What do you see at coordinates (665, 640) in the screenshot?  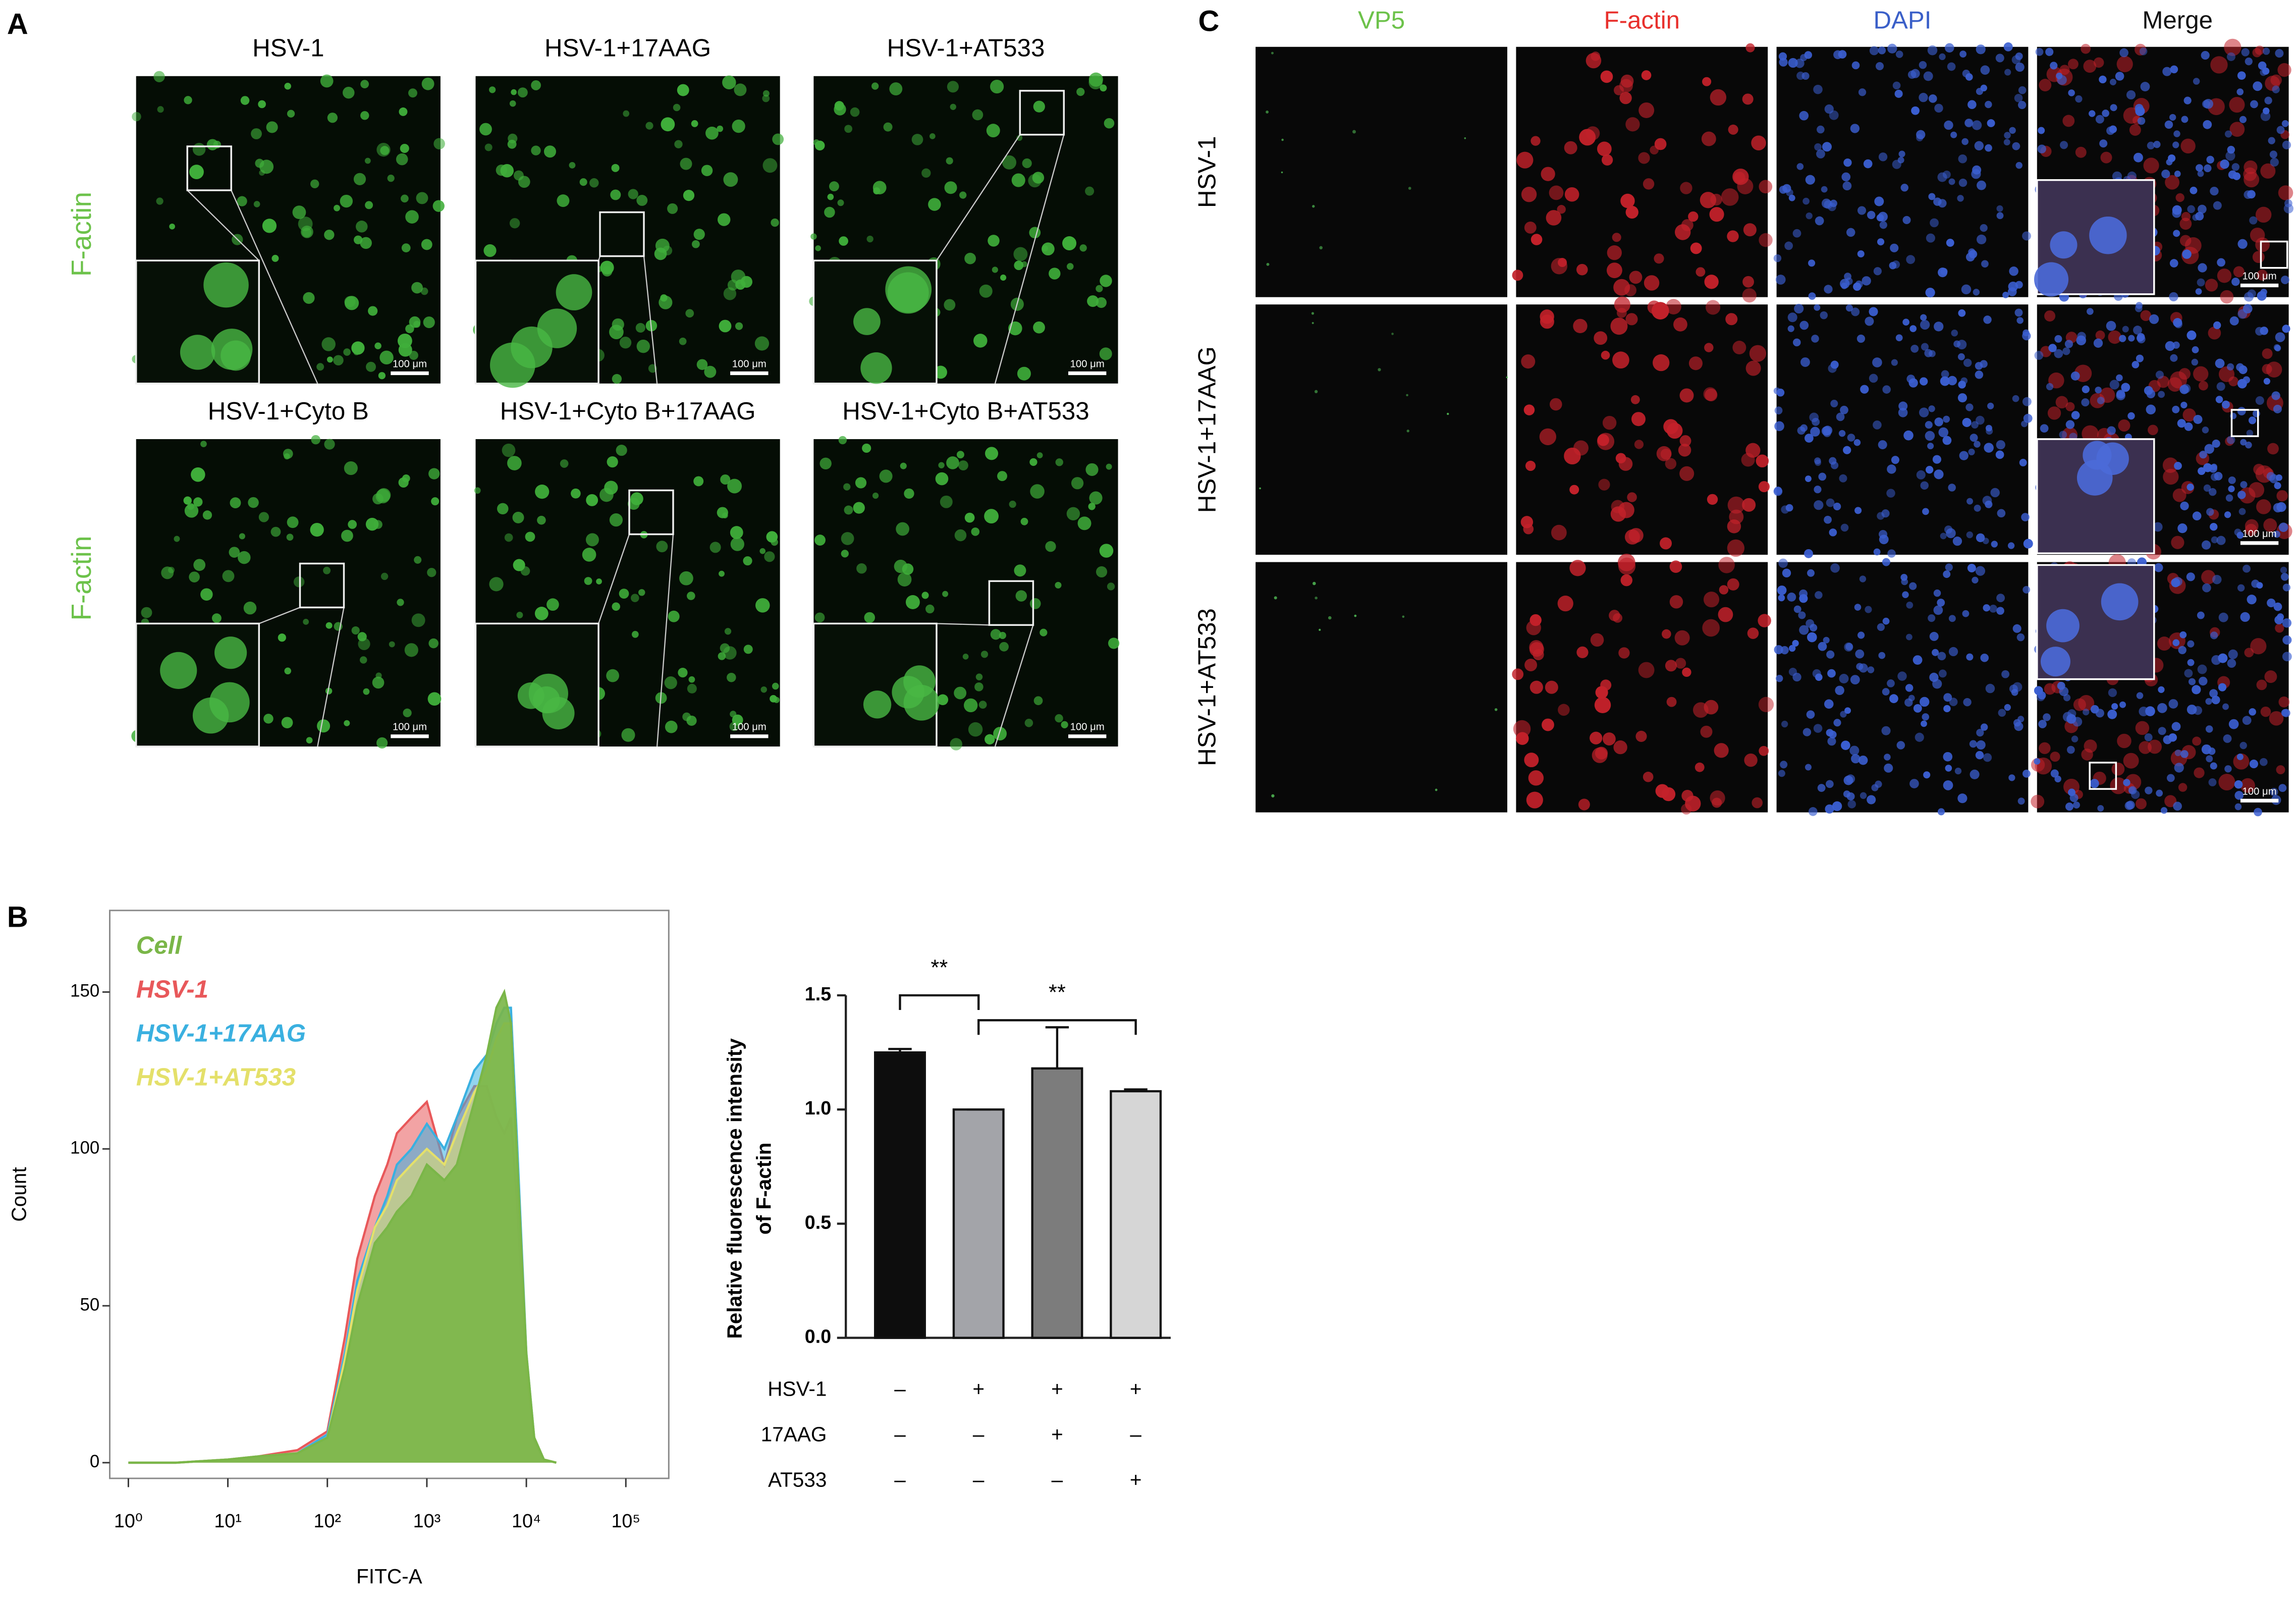 I see `zoom-line` at bounding box center [665, 640].